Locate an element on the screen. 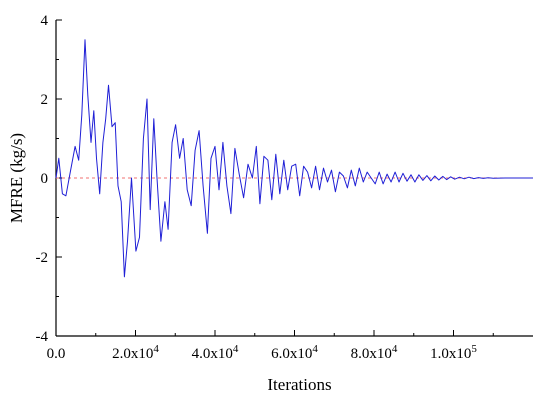 This screenshot has width=550, height=401. y-tick-label: 0 is located at coordinates (45, 179).